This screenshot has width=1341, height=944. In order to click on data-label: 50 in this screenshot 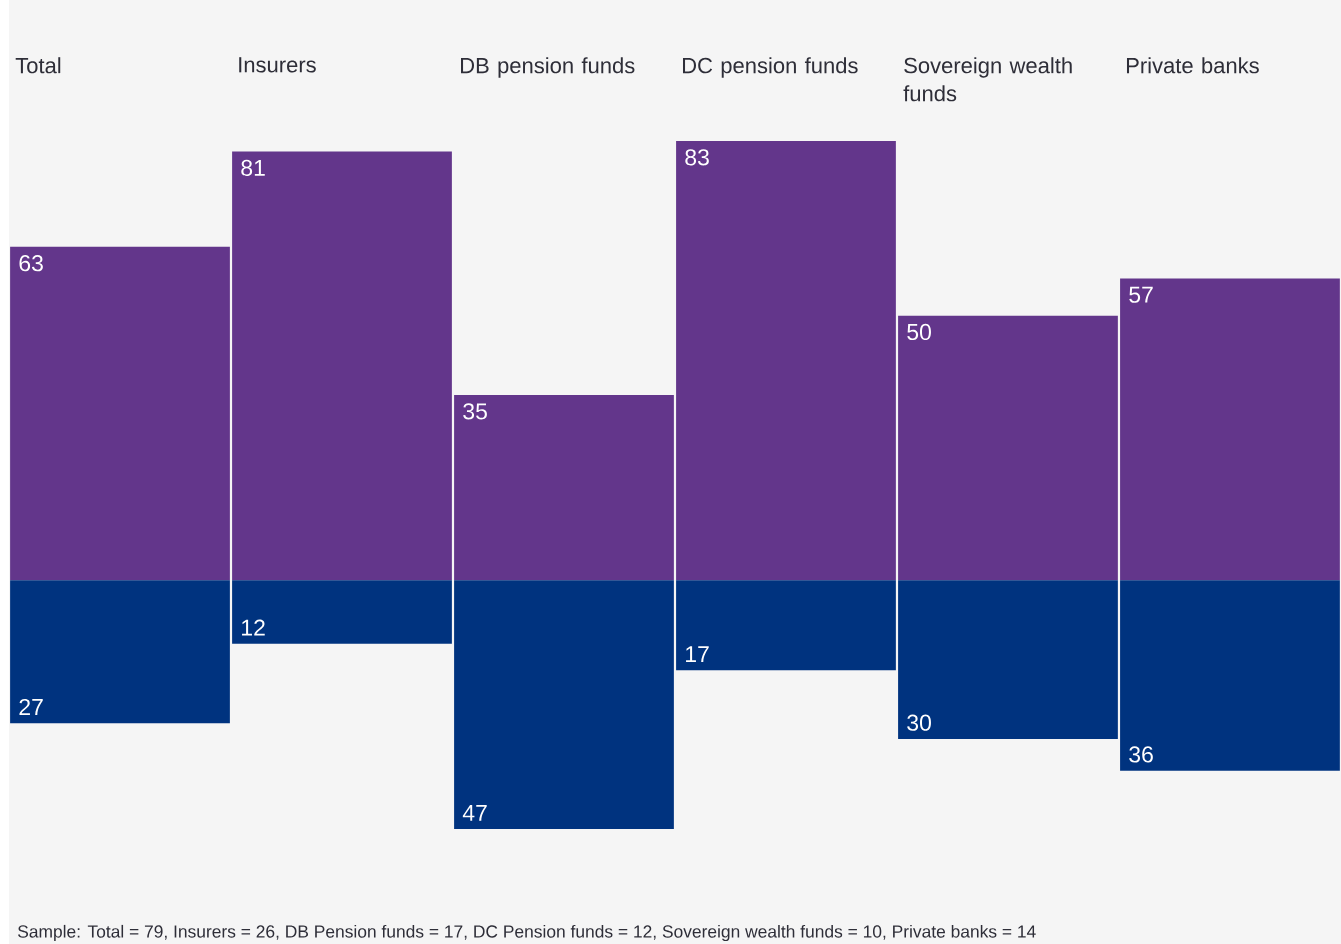, I will do `click(919, 332)`.